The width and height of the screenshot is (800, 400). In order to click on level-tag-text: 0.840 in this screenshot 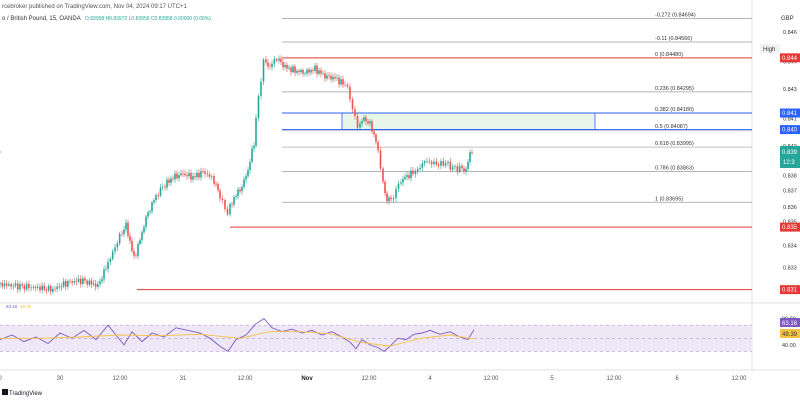, I will do `click(790, 131)`.